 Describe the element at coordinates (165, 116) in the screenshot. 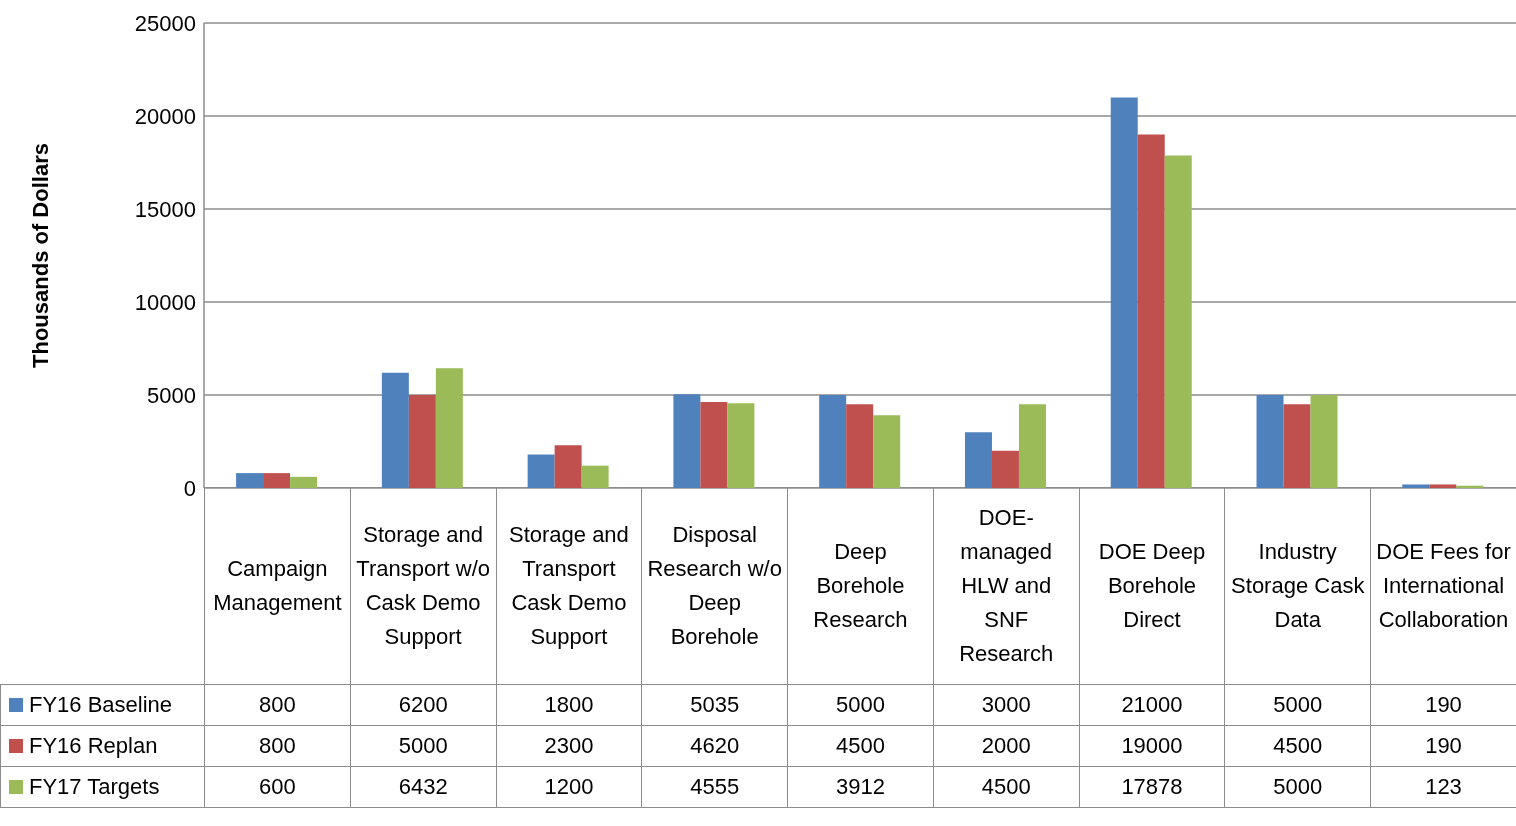

I see `y-tick-label: 20000` at that location.